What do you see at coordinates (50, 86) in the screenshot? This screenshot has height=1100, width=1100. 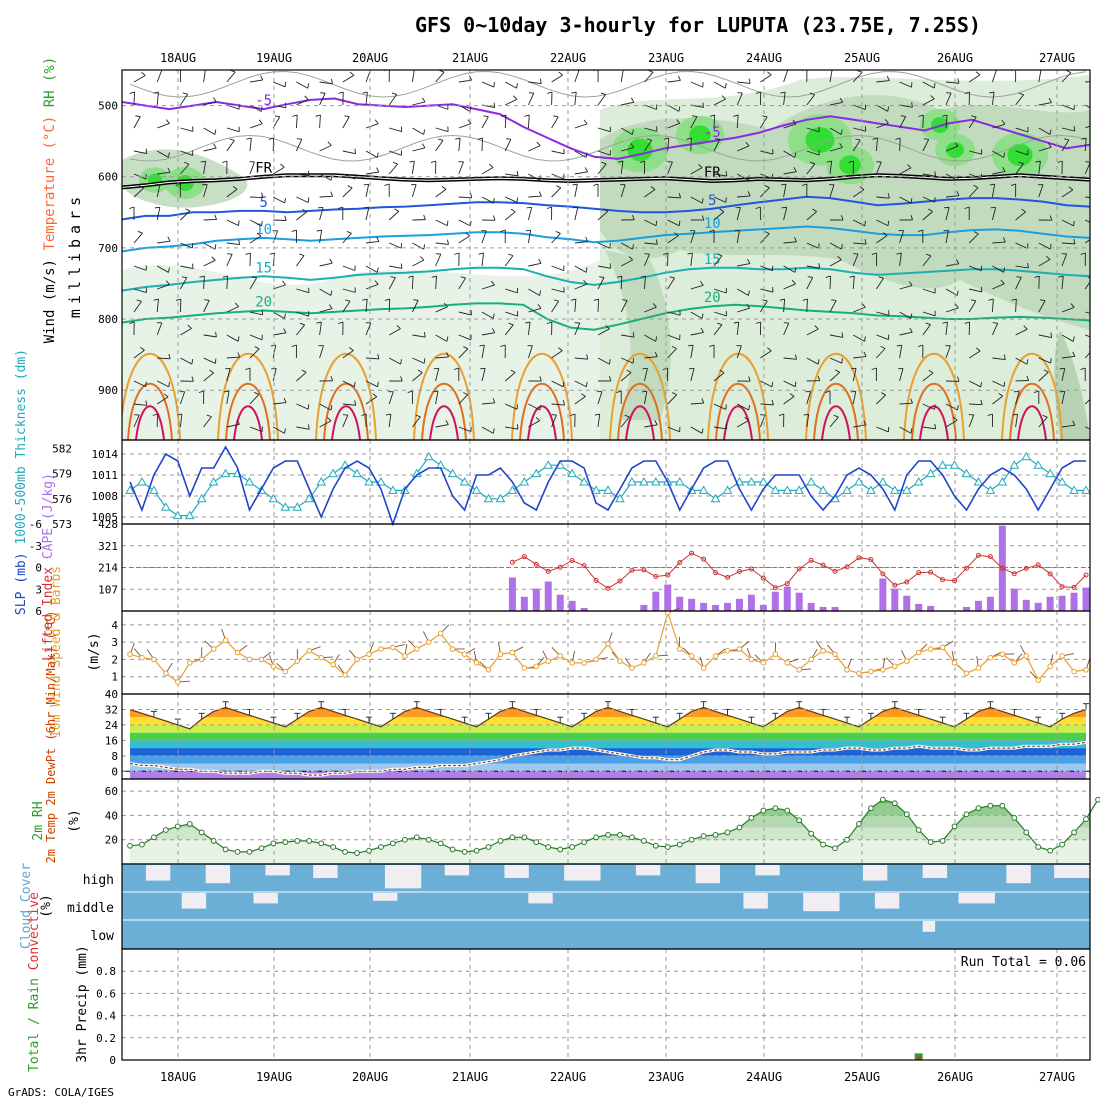 I see `label-part: RH (%)` at bounding box center [50, 86].